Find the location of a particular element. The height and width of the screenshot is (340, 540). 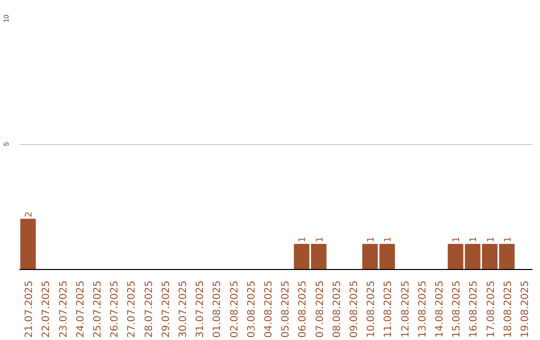

x-tick-label: 29.07.2025 is located at coordinates (166, 309).